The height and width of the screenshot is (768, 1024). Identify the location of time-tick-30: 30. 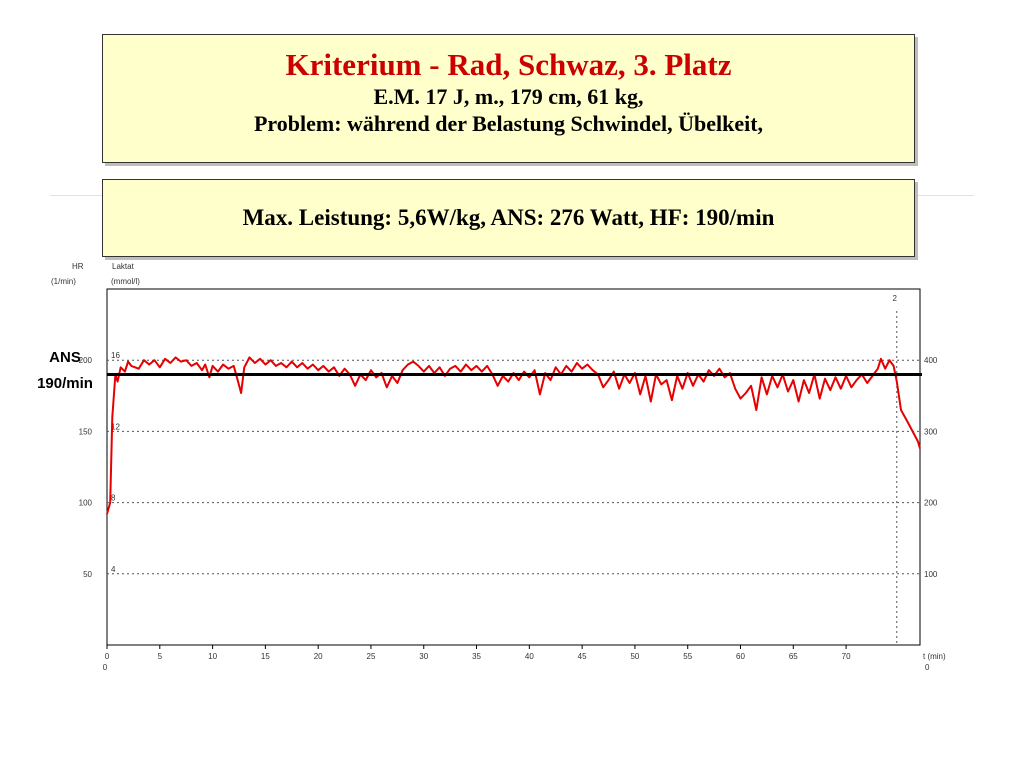
(423, 656).